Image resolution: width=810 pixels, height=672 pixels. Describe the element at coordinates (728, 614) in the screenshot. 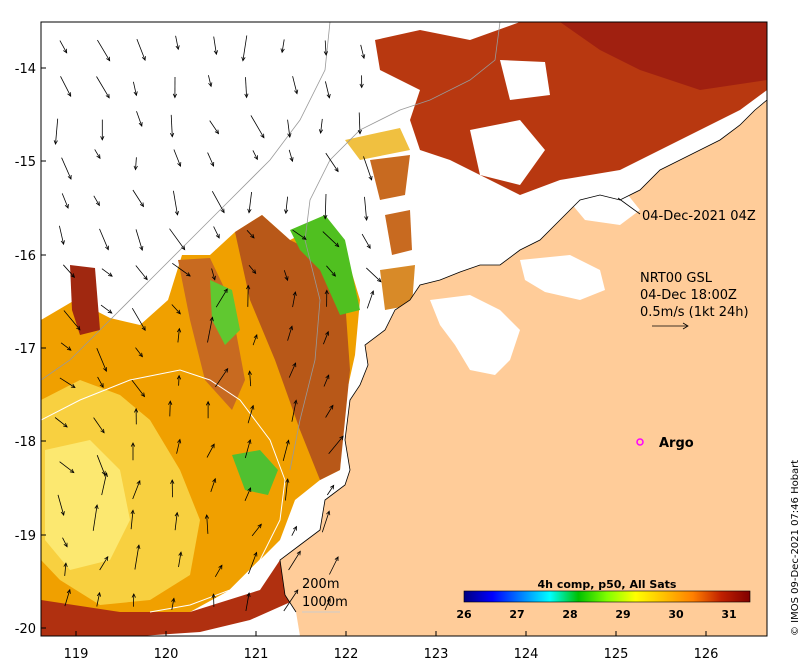

I see `colorbar-tick-label: 31` at that location.